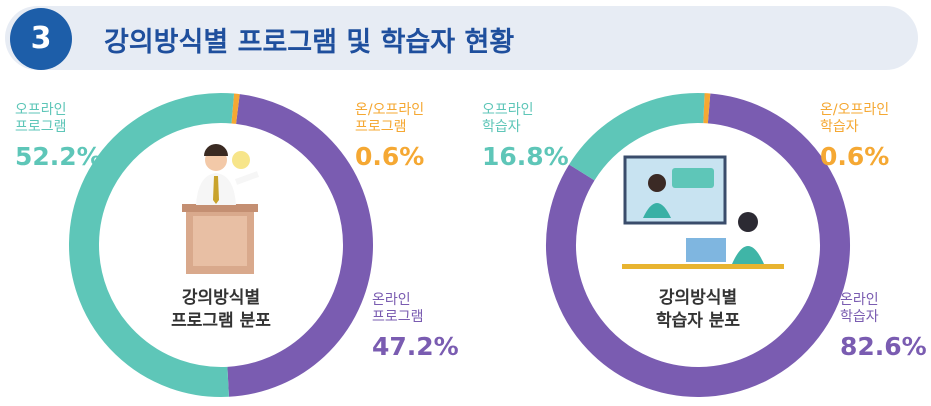 The image size is (931, 406). I want to click on category-label: 온/오프라인 학습자, so click(855, 118).